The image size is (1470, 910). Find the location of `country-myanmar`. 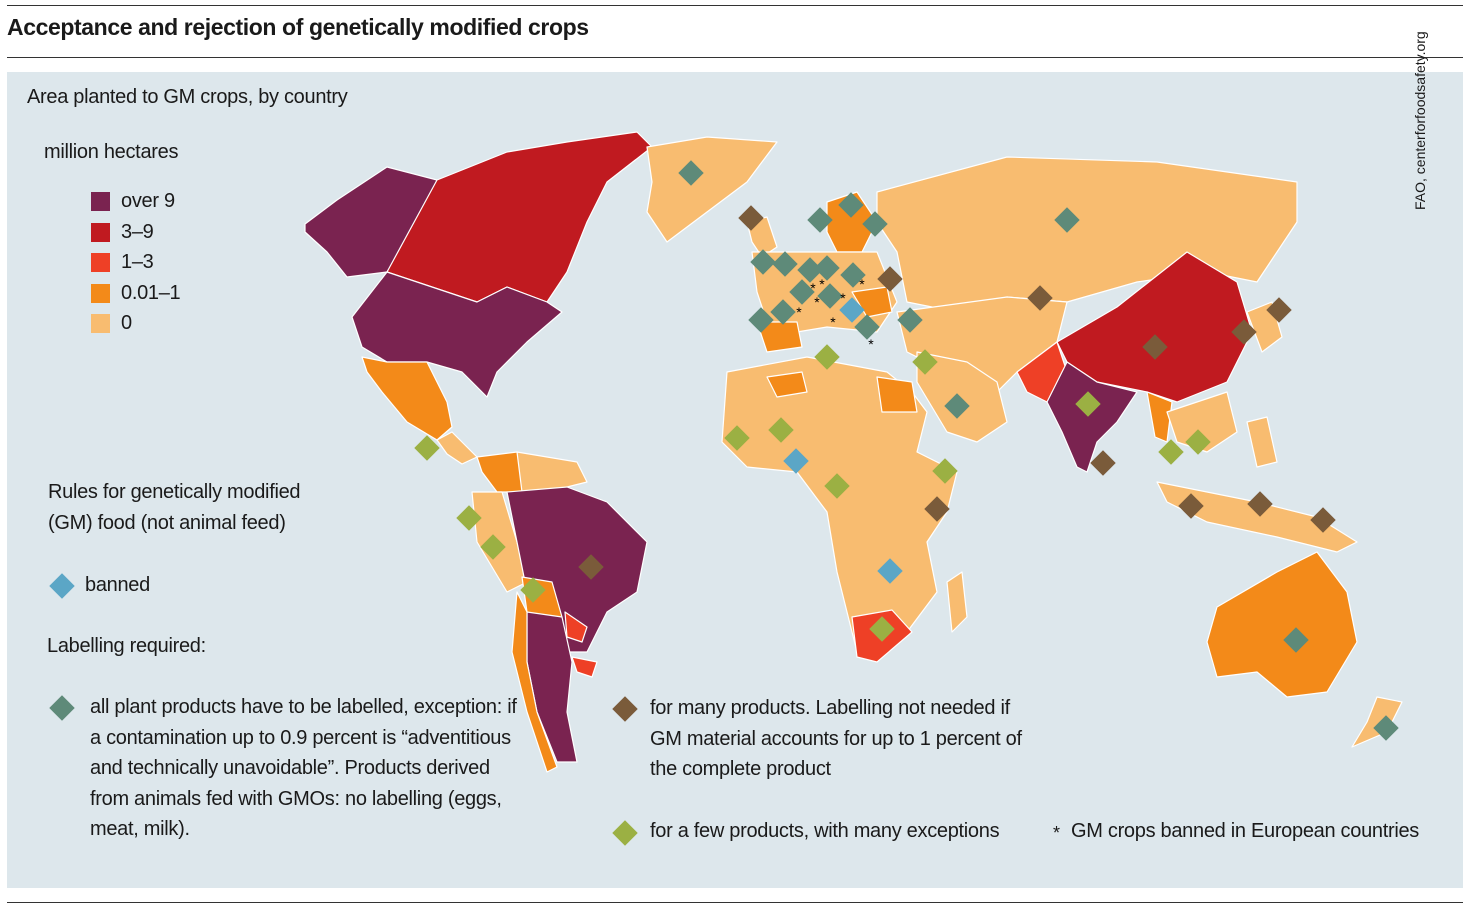

country-myanmar is located at coordinates (1159, 417).